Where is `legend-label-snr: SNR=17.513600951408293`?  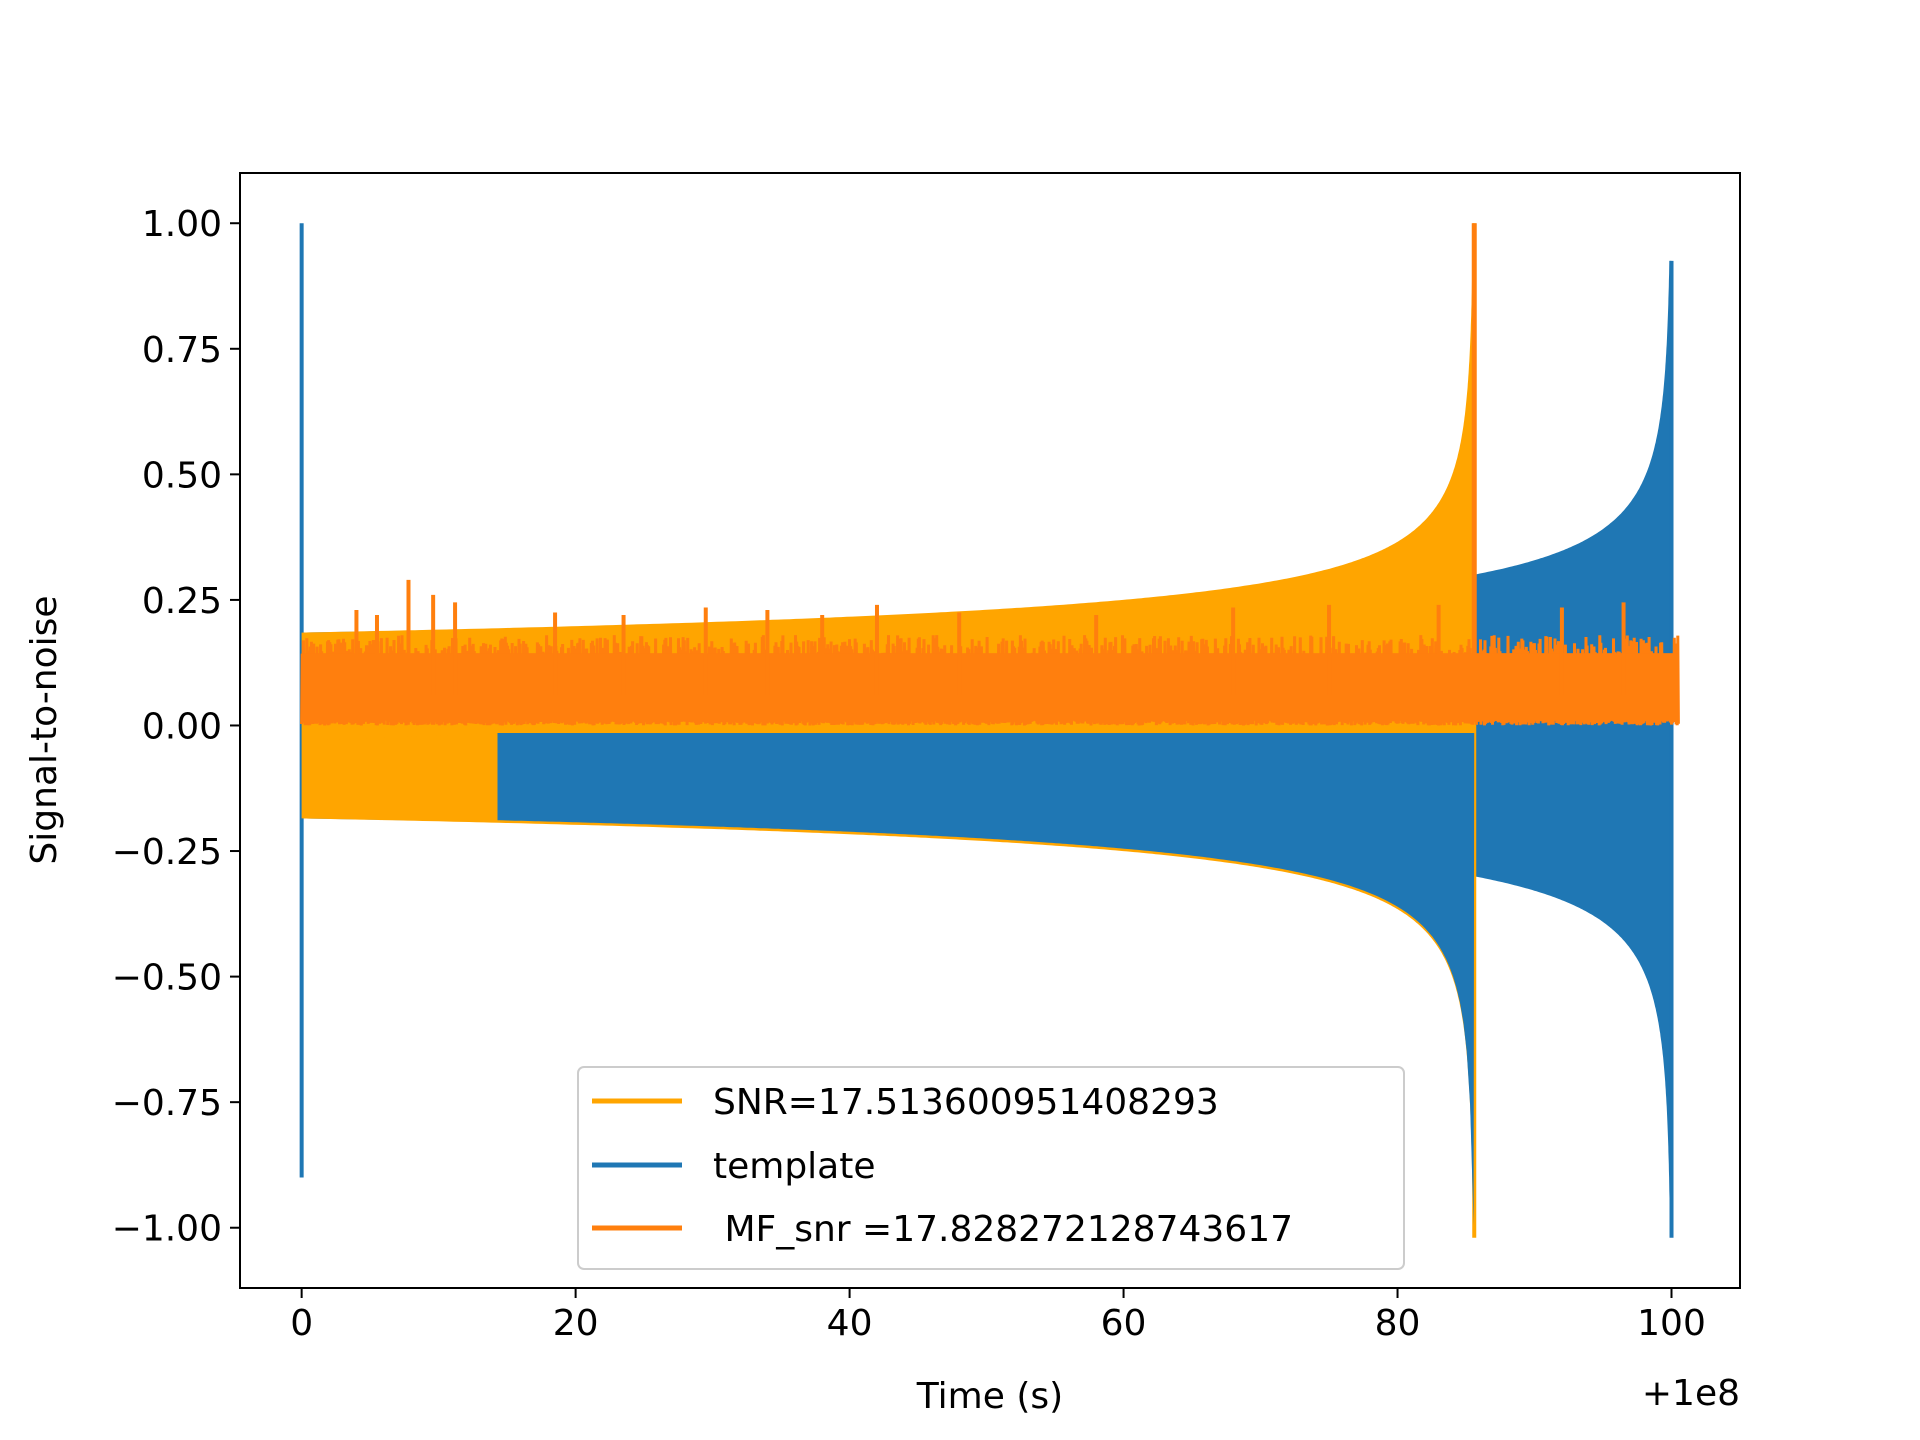 legend-label-snr: SNR=17.513600951408293 is located at coordinates (966, 1102).